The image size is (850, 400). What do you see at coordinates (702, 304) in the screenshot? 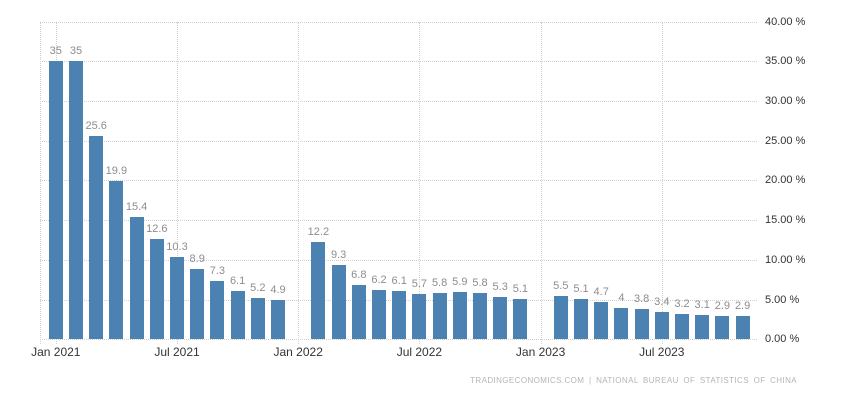
I see `bar-value-label: 3.1` at bounding box center [702, 304].